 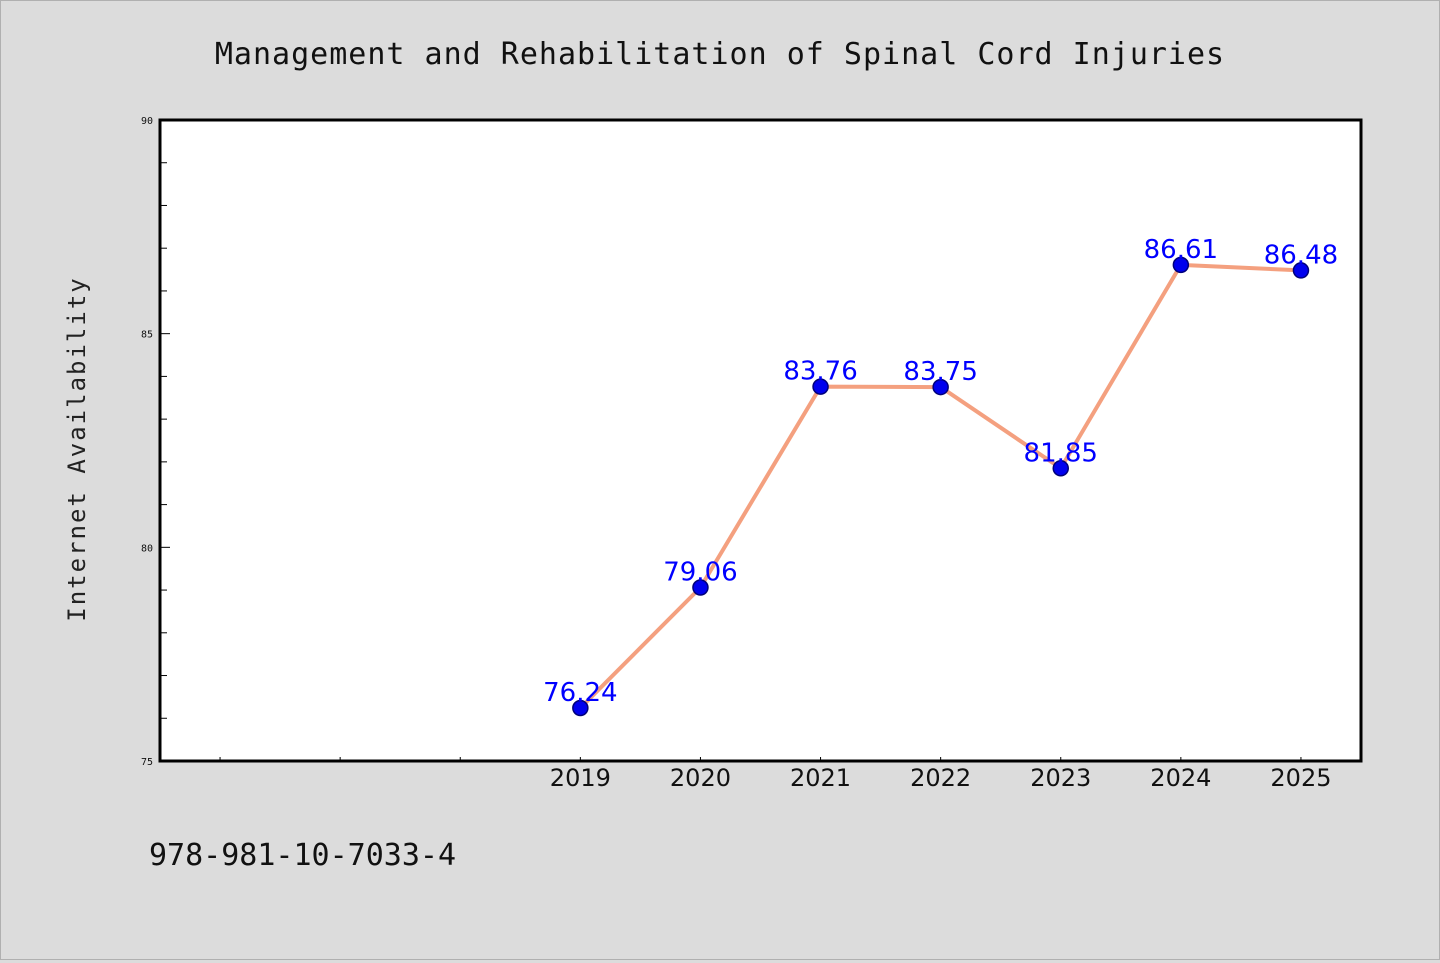 What do you see at coordinates (1300, 778) in the screenshot?
I see `x-tick-label: 2025` at bounding box center [1300, 778].